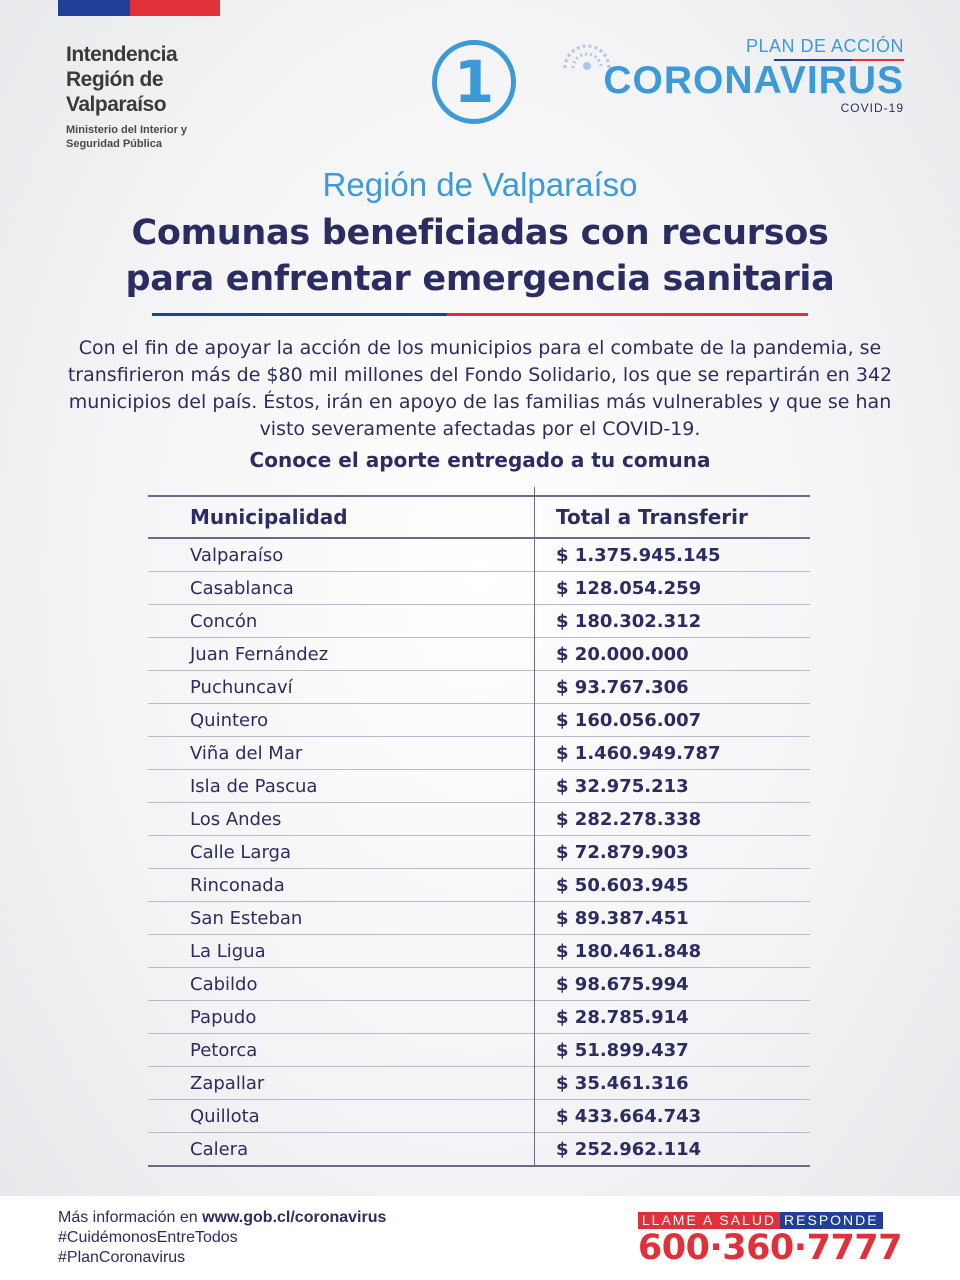  I want to click on transfer-amount: $ 32.975.213, so click(622, 786).